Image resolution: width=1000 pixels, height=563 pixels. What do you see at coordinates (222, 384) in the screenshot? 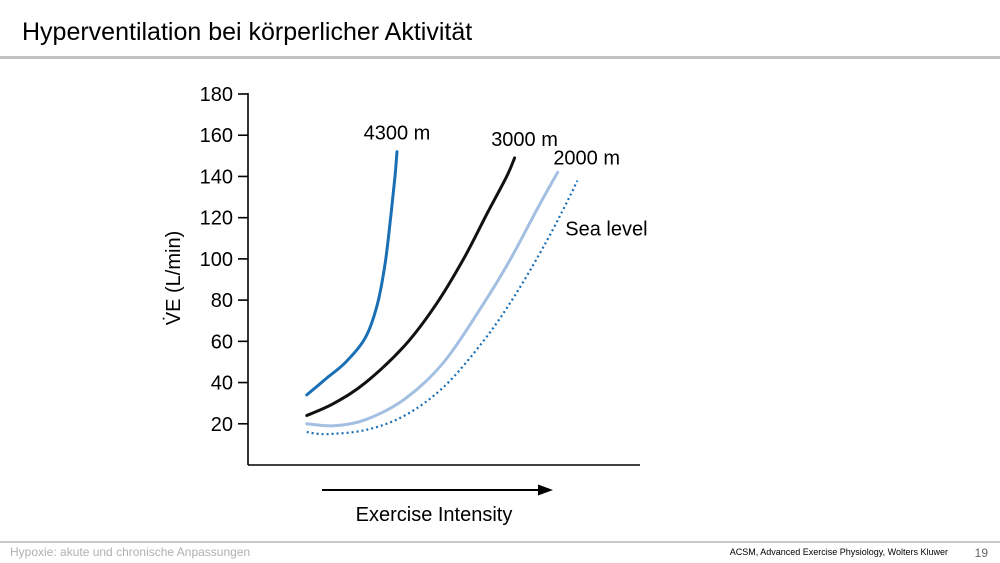
I see `y-tick-label: 40` at bounding box center [222, 384].